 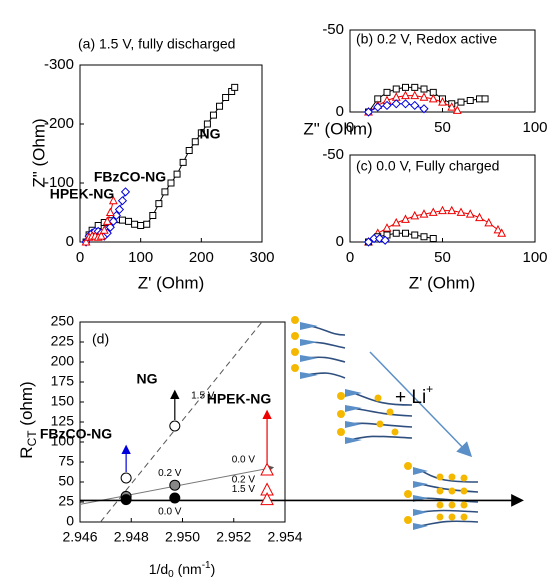 What do you see at coordinates (171, 282) in the screenshot?
I see `x-axis-label: Z' (Ohm)` at bounding box center [171, 282].